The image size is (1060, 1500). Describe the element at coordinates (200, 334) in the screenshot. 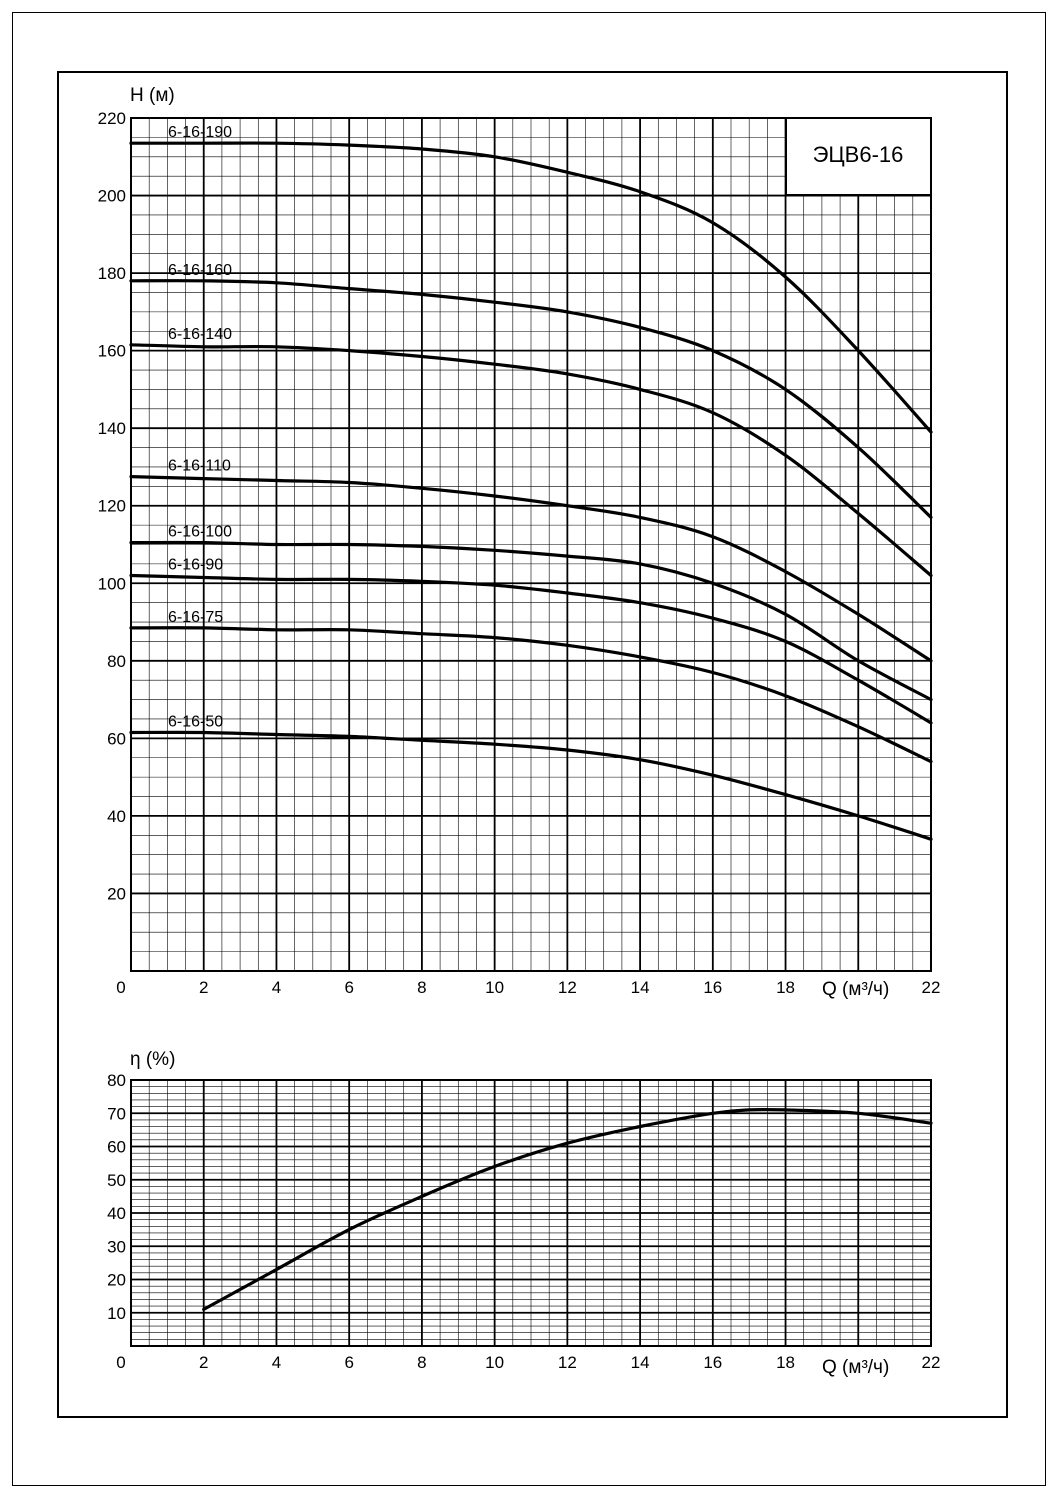

I see `series-label: 6-16-140` at that location.